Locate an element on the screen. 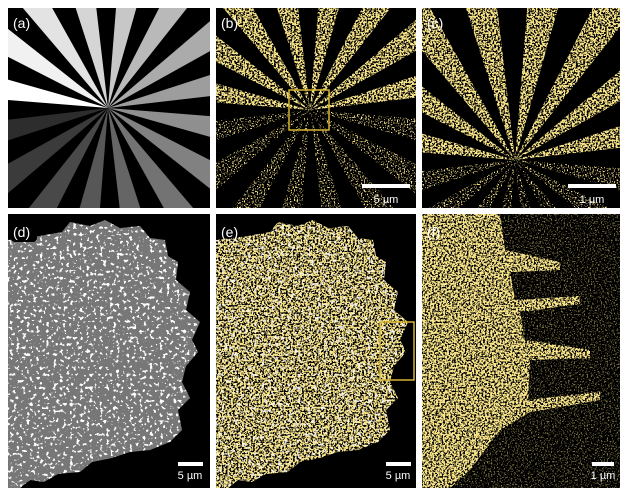  siemens-star is located at coordinates (109, 108).